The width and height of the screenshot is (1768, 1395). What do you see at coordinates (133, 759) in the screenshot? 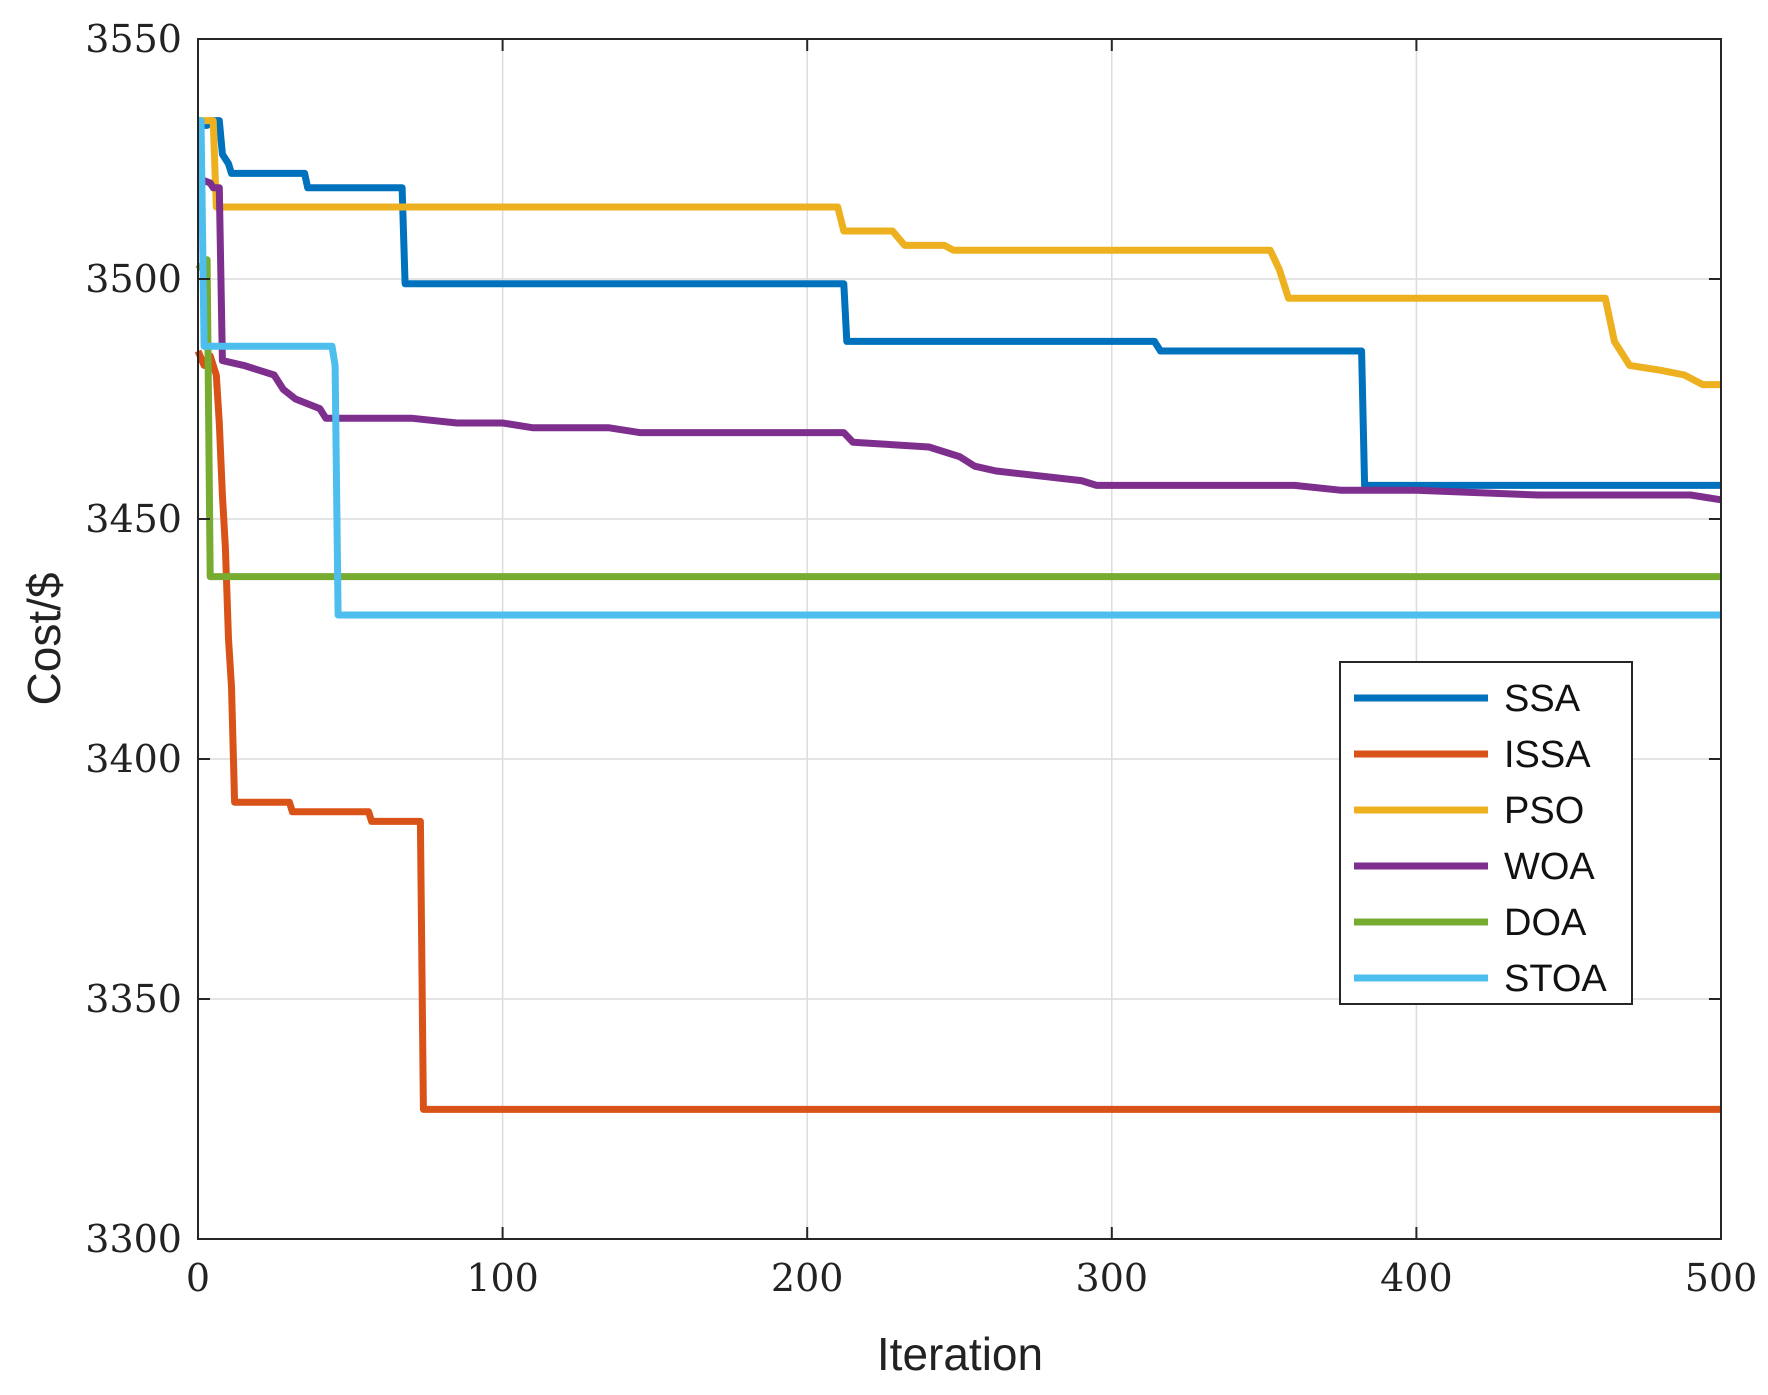
I see `y-tick-label: 3400` at bounding box center [133, 759].